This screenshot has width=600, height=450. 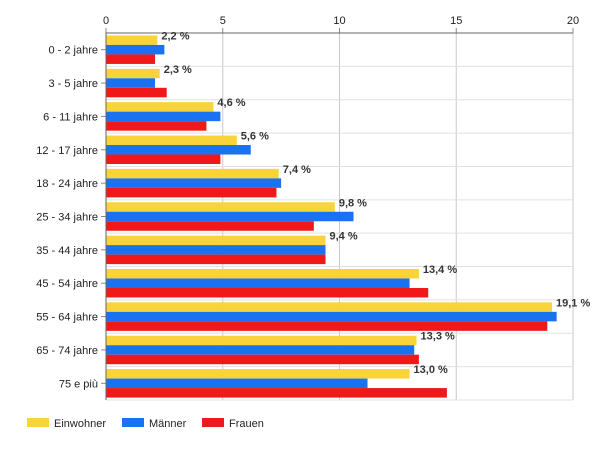 I want to click on category-label: 0 - 2 jahre, so click(x=73, y=51).